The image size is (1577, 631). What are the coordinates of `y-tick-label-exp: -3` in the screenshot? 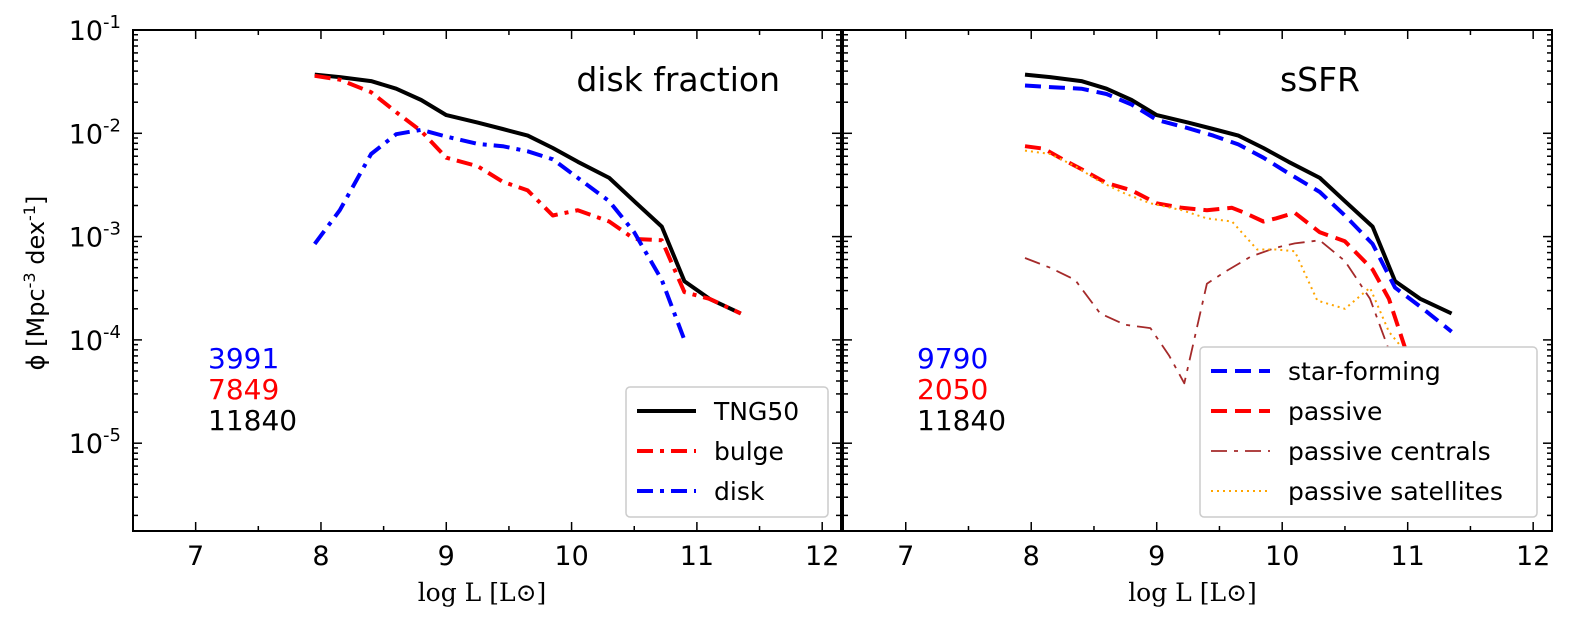 It's located at (112, 229).